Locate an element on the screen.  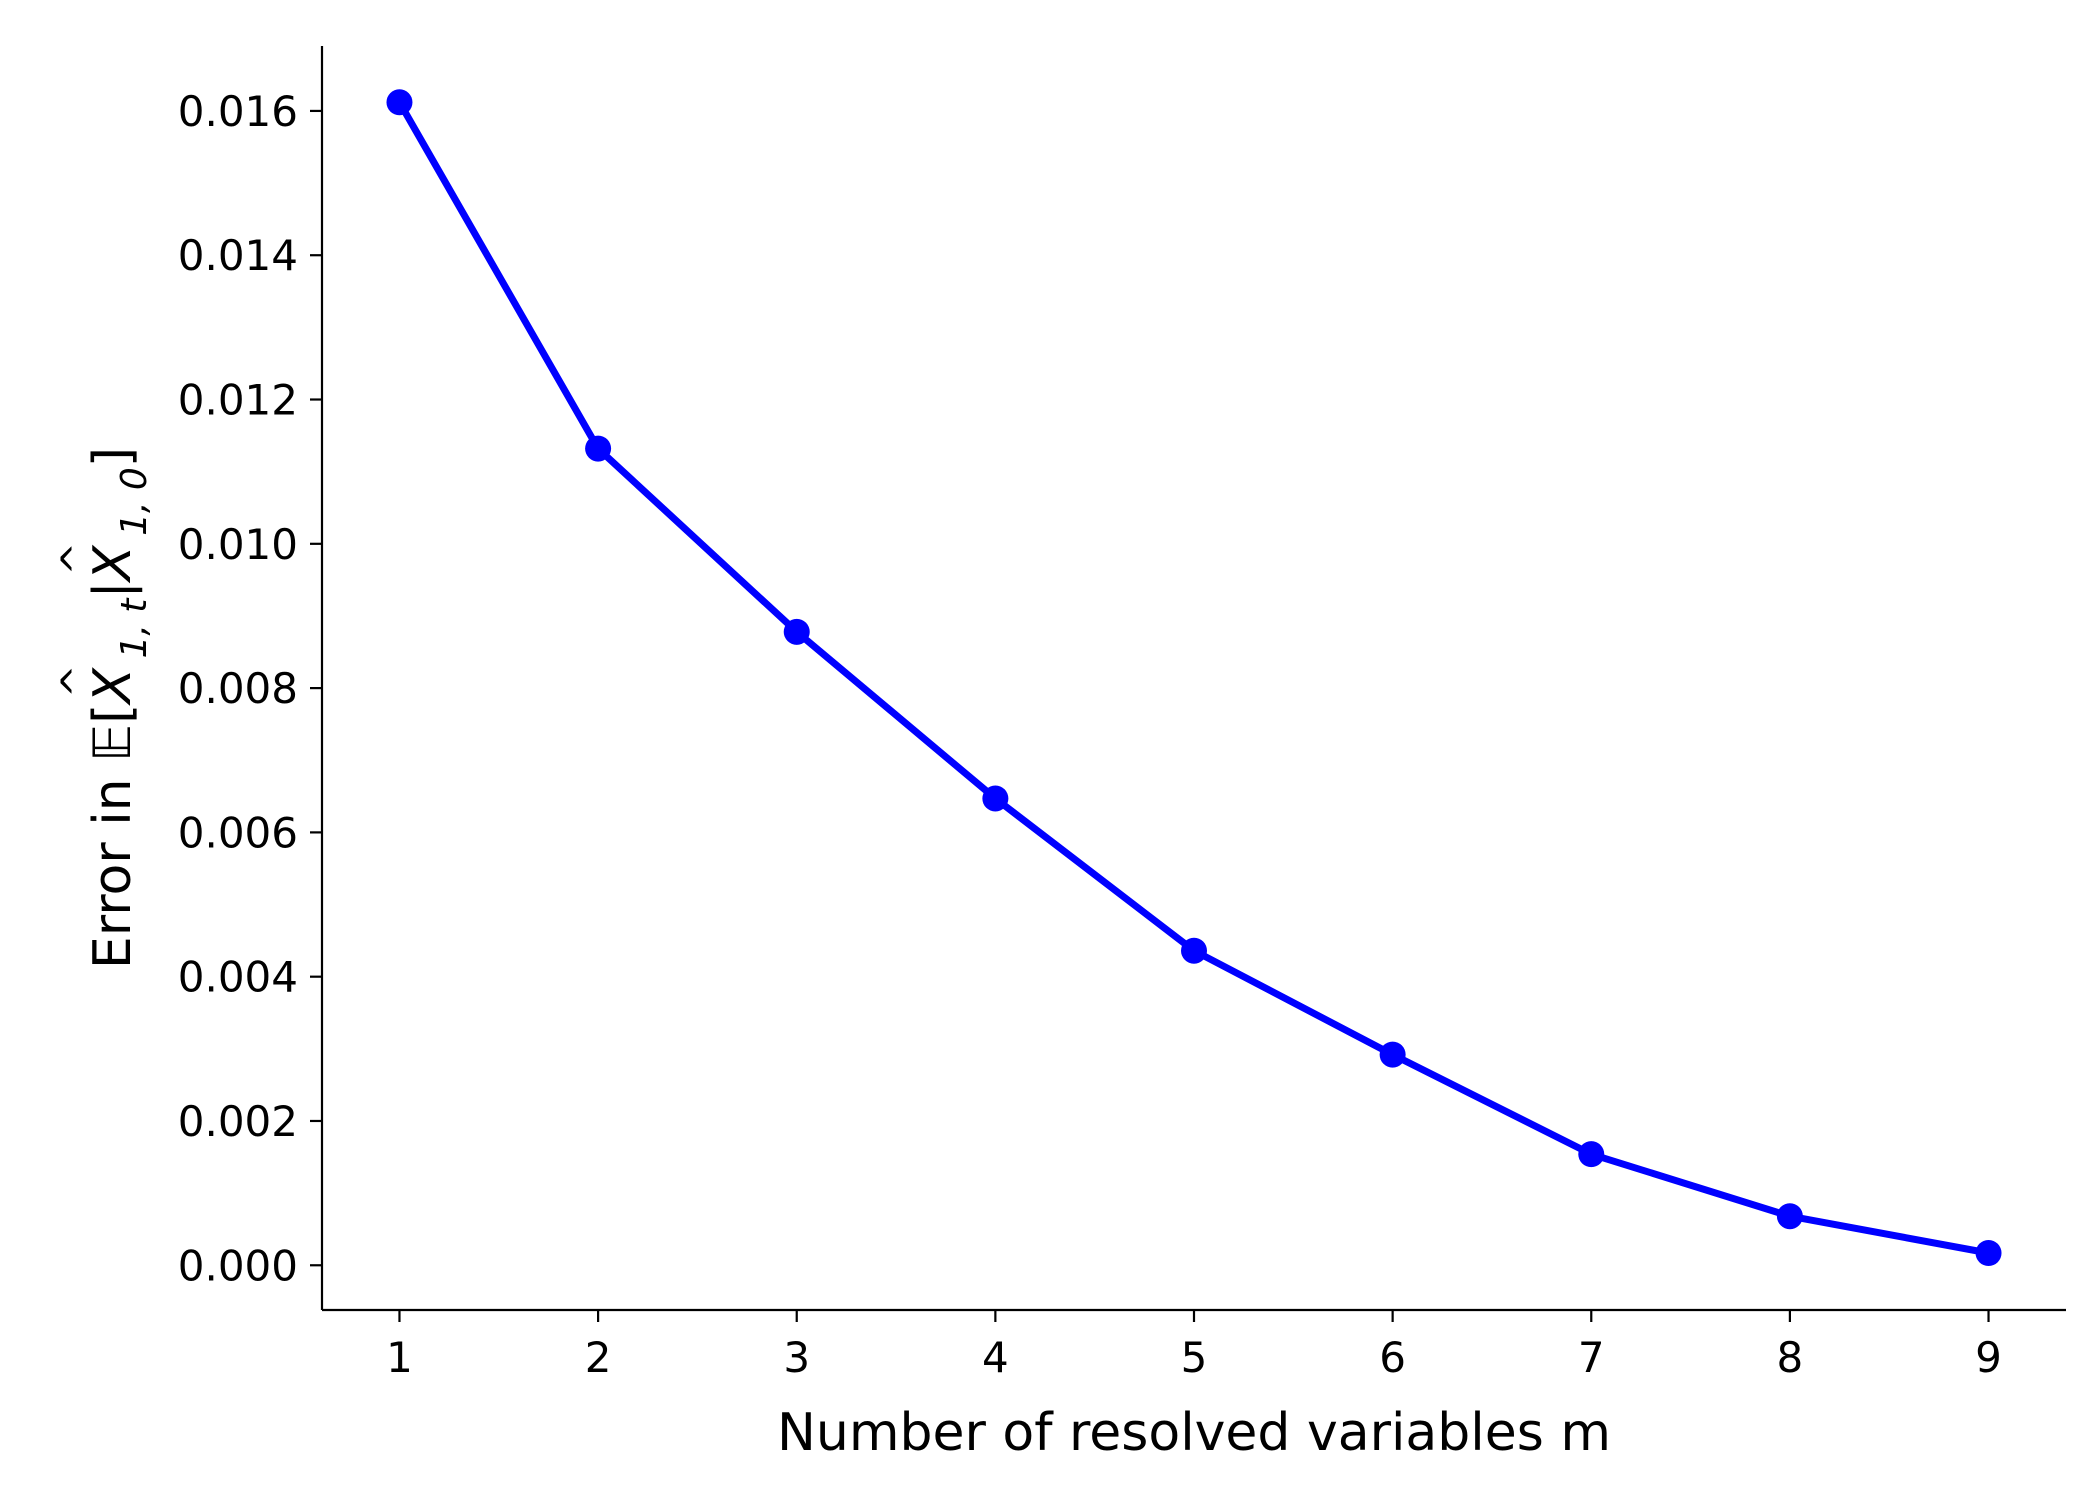
y-tick-label: 0.010 is located at coordinates (238, 544).